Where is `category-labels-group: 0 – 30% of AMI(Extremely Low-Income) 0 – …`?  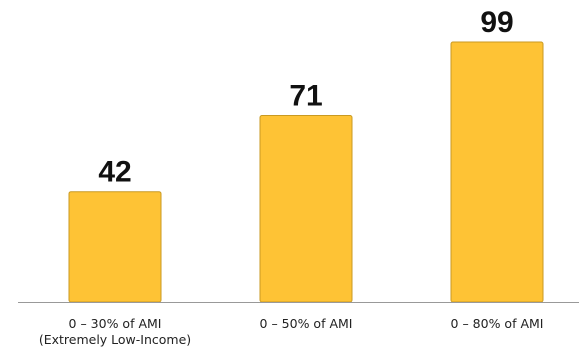
category-labels-group: 0 – 30% of AMI(Extremely Low-Income) 0 – … is located at coordinates (291, 331).